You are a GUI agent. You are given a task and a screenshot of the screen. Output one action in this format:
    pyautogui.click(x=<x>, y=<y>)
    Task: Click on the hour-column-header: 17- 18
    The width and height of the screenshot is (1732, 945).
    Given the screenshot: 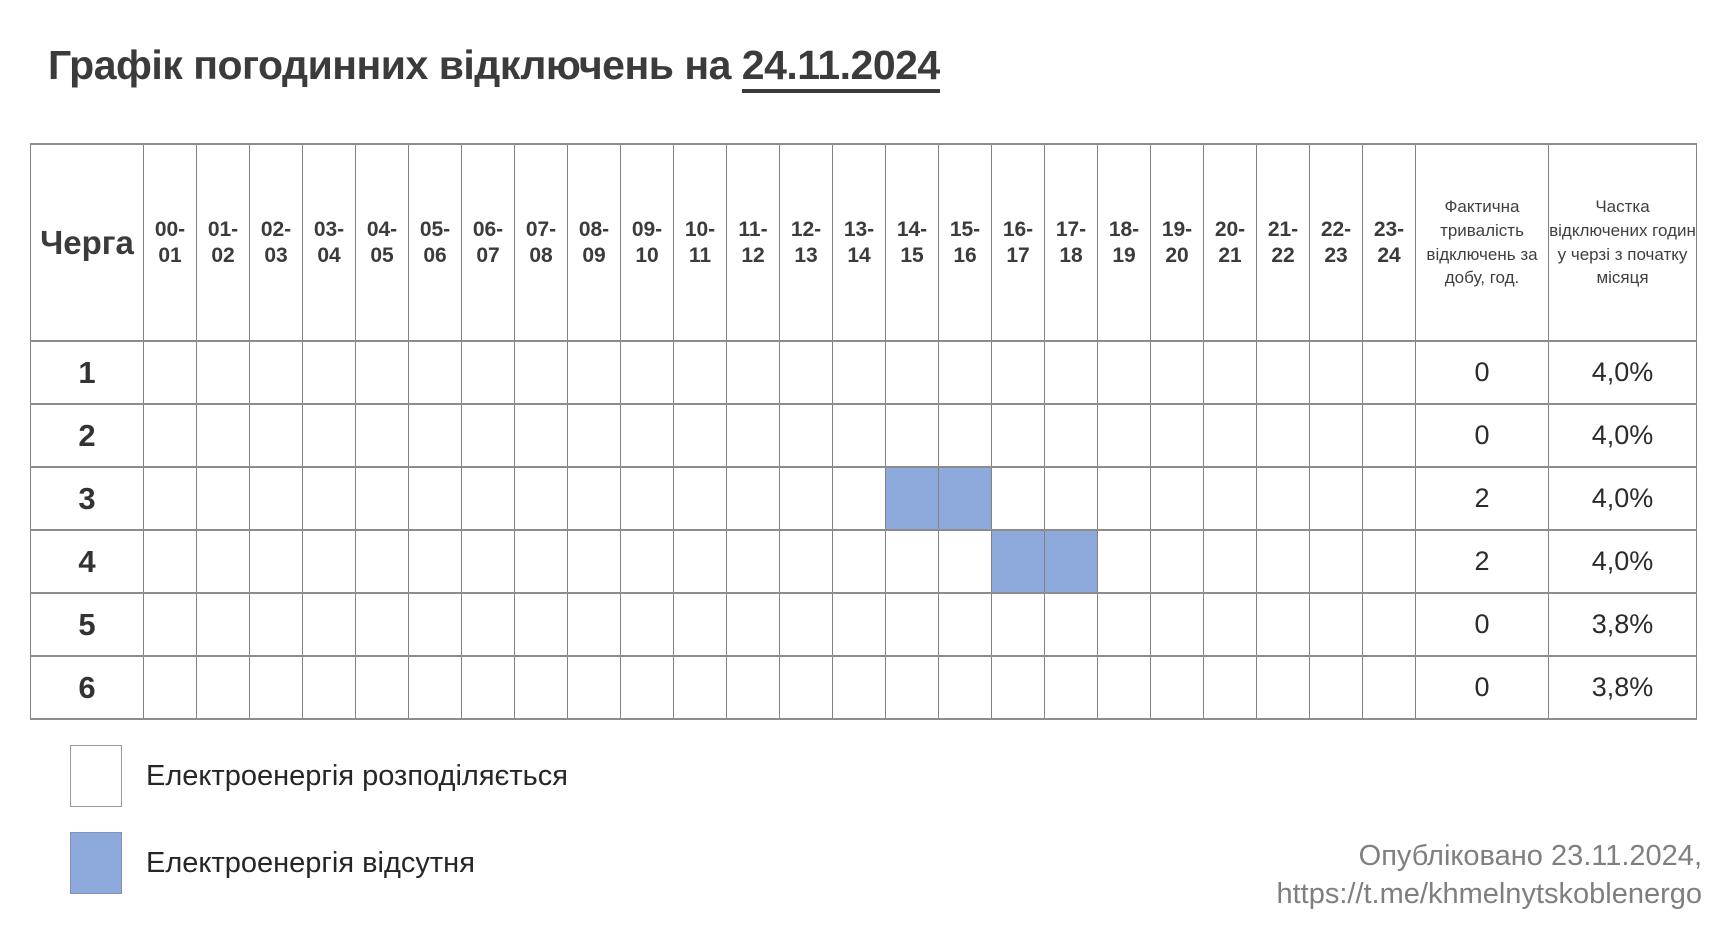 What is the action you would take?
    pyautogui.click(x=1071, y=242)
    